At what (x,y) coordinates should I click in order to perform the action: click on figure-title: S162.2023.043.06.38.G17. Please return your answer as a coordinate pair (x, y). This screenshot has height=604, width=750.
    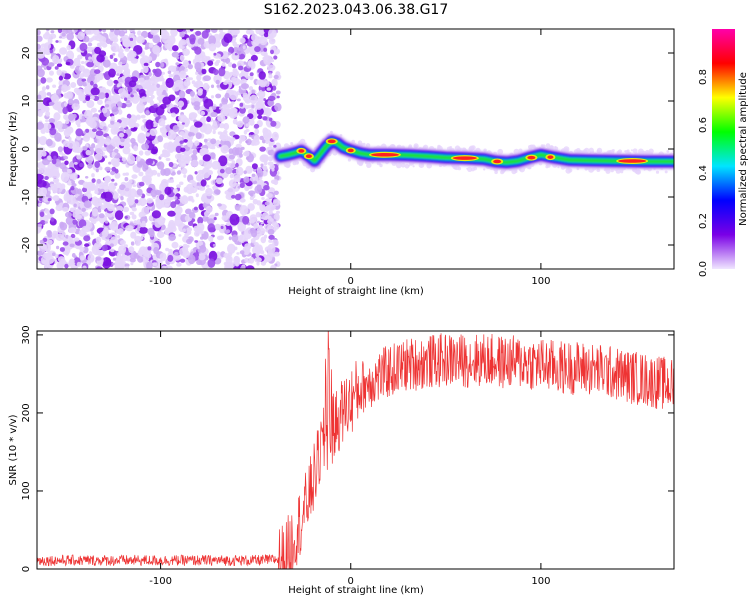
    Looking at the image, I should click on (356, 10).